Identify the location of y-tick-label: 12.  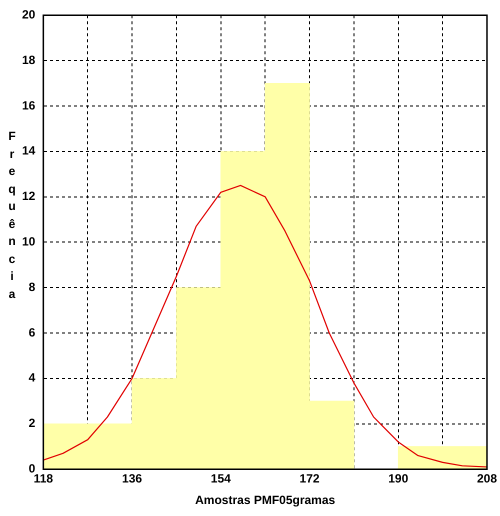
(29, 196).